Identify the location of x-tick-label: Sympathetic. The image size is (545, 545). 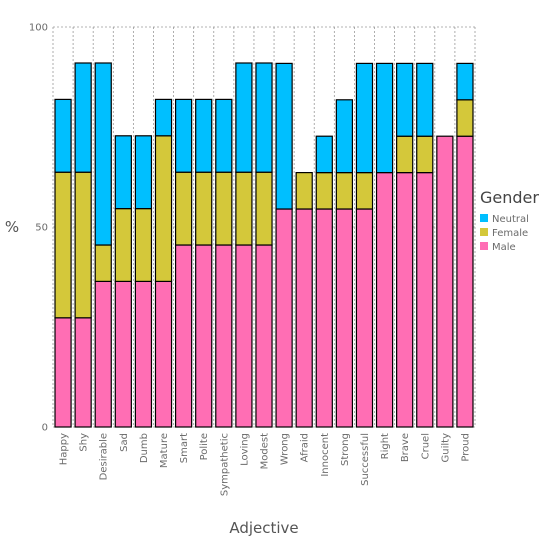
(224, 464).